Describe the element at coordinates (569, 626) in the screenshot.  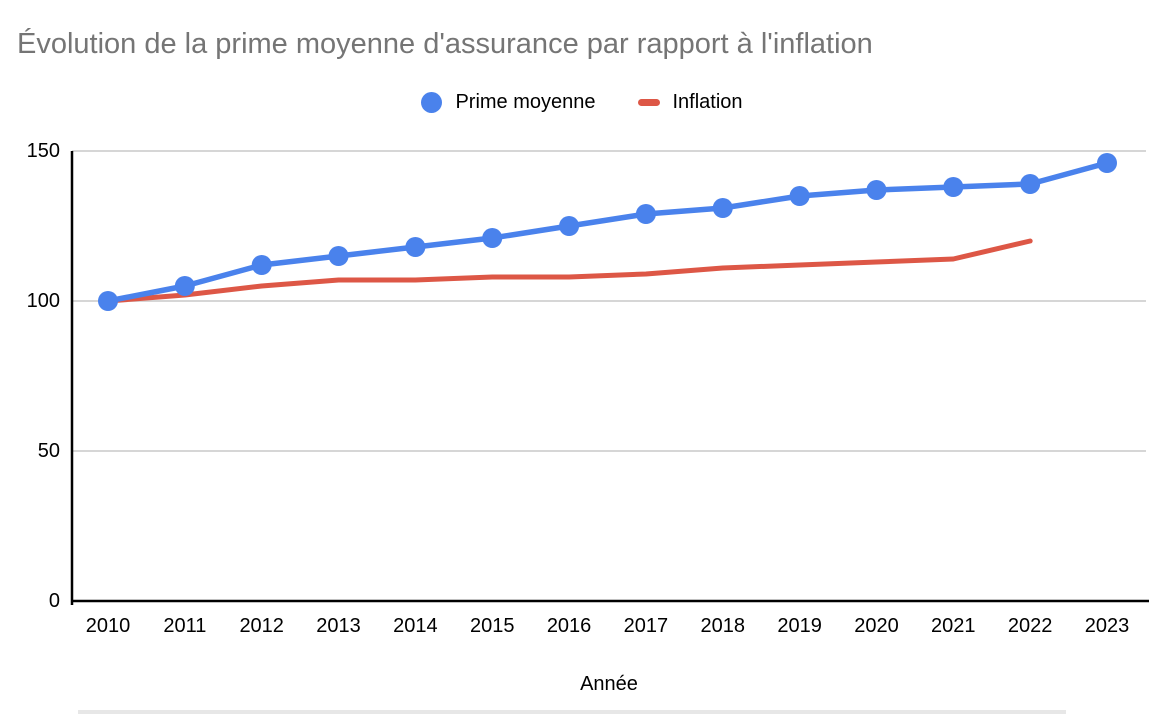
I see `x-tick-label-2016: 2016` at that location.